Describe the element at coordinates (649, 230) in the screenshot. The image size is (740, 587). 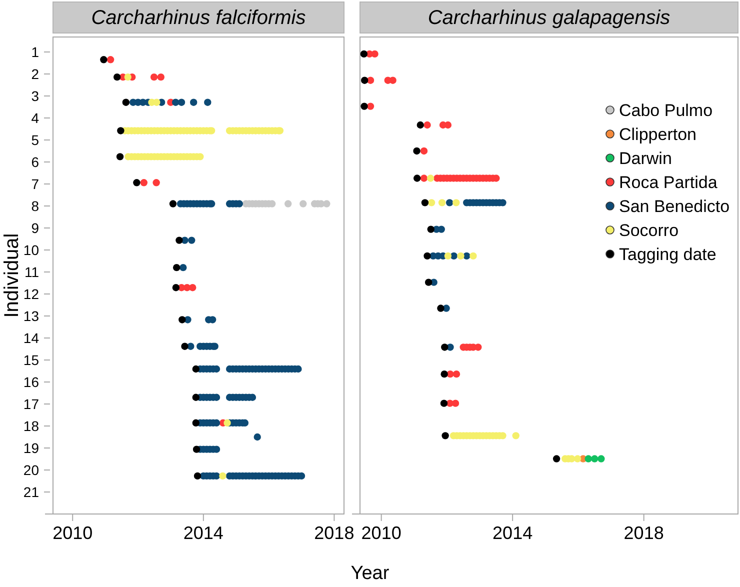
I see `legend-label: Socorro` at that location.